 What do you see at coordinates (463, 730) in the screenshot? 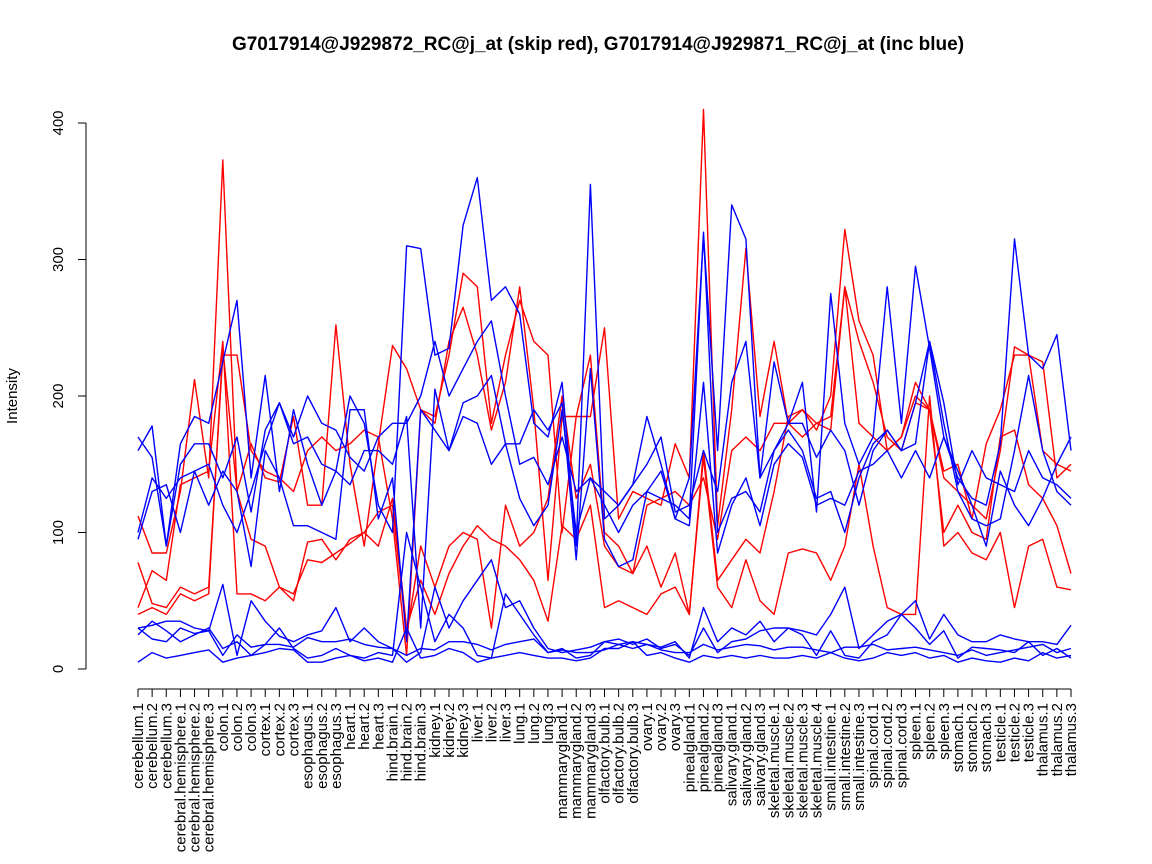
I see `x-tick-label: kidney.3` at bounding box center [463, 730].